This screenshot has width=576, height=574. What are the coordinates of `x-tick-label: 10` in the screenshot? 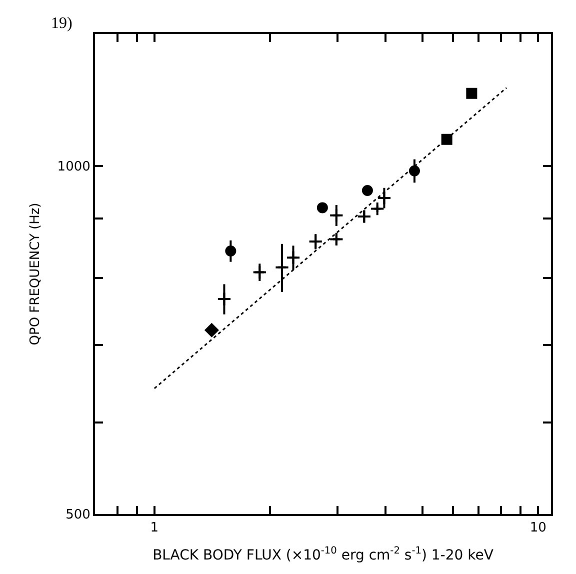 It's located at (538, 528).